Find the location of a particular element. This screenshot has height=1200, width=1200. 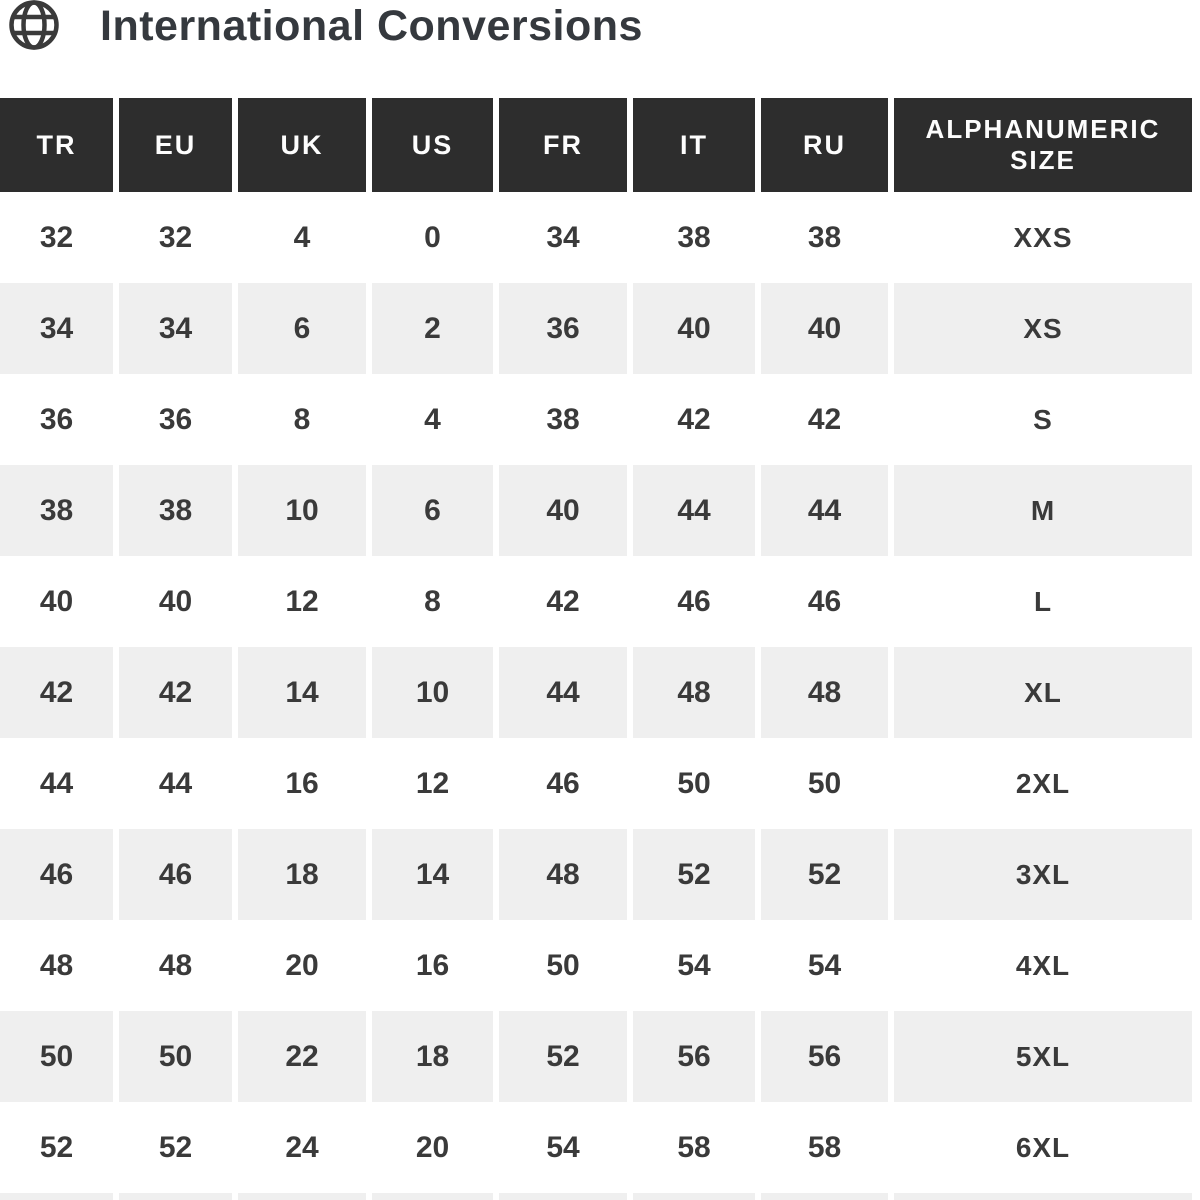

cell-ru: 38 is located at coordinates (821, 237).